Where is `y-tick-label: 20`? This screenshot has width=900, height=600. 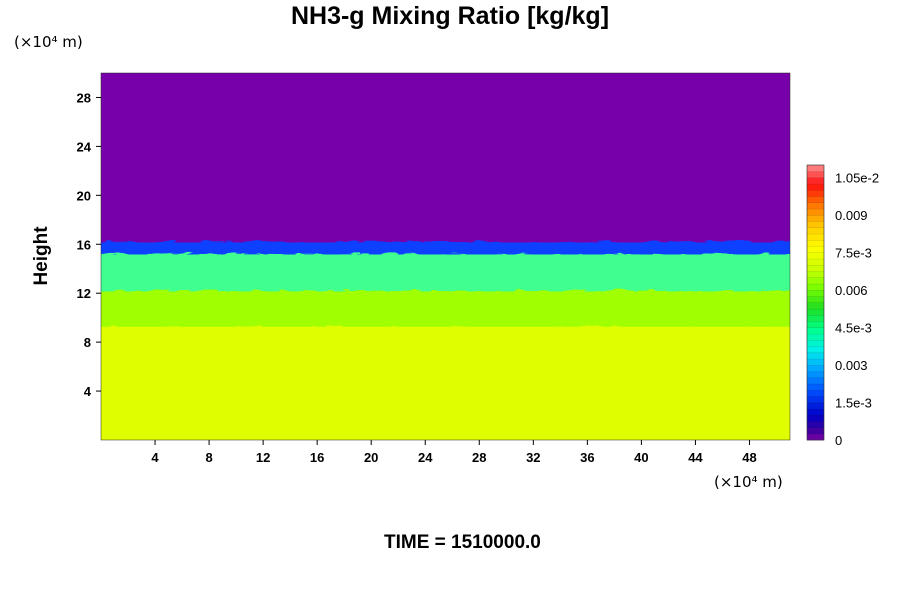
y-tick-label: 20 is located at coordinates (84, 195).